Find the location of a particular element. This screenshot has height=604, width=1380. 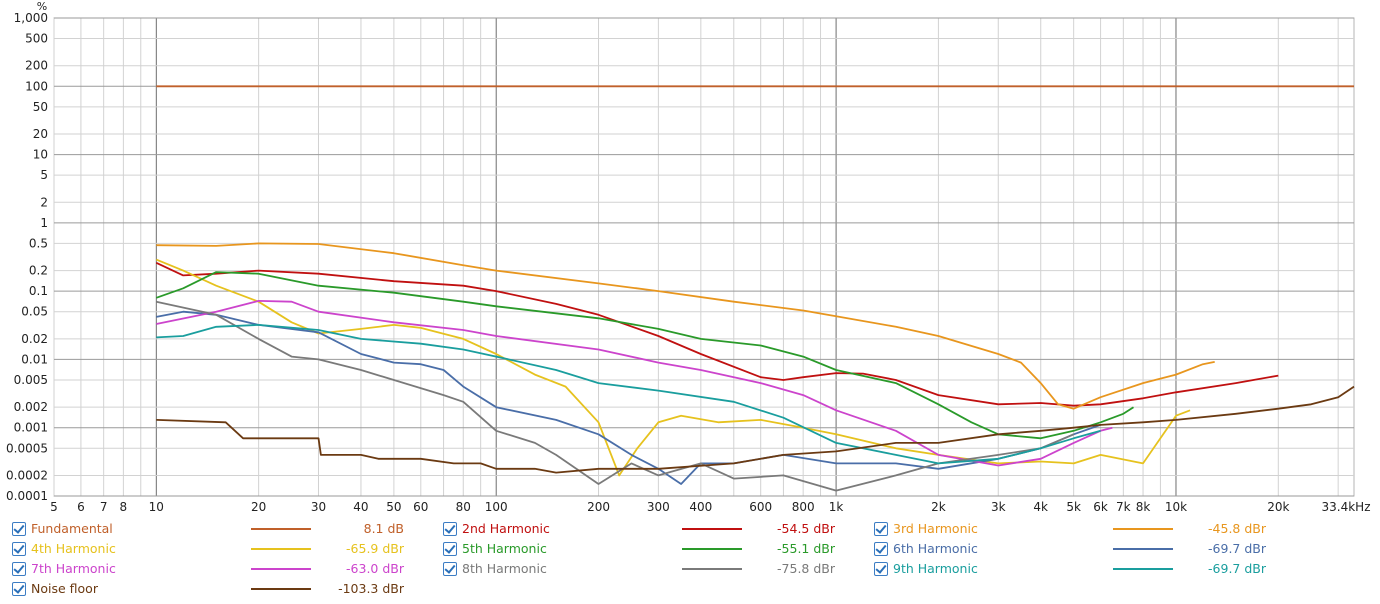

x-tick-label: 20 is located at coordinates (258, 506).